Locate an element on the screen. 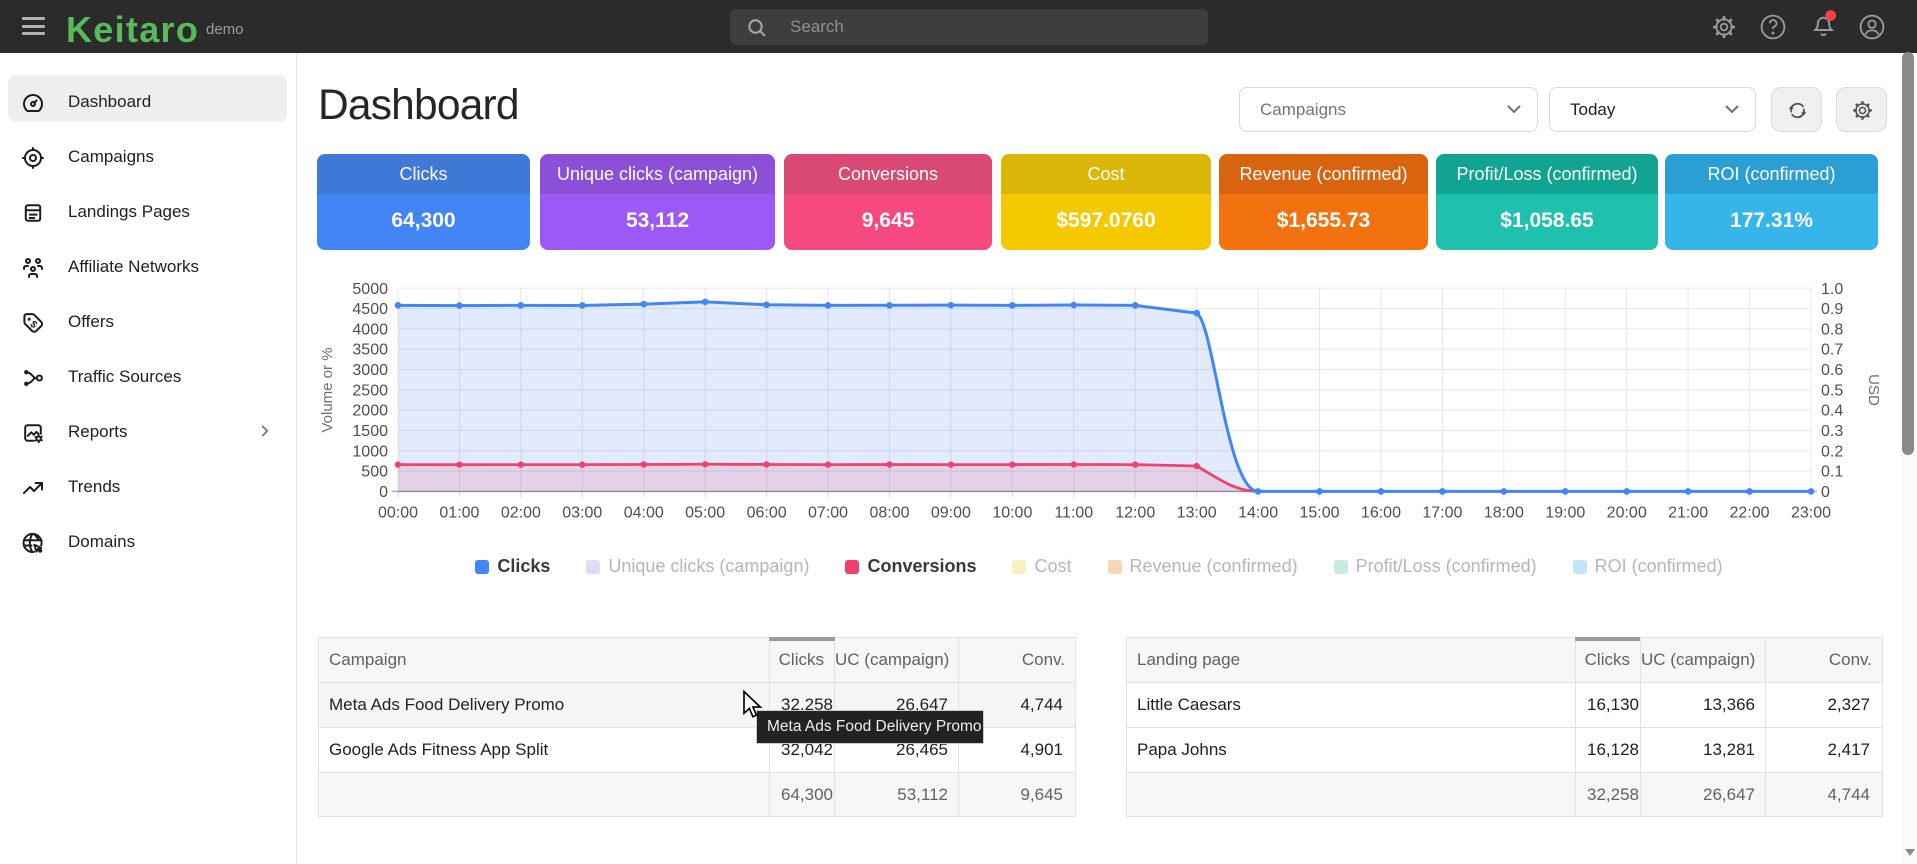 Image resolution: width=1917 pixels, height=864 pixels. svg-text: 23:00 is located at coordinates (1811, 512).